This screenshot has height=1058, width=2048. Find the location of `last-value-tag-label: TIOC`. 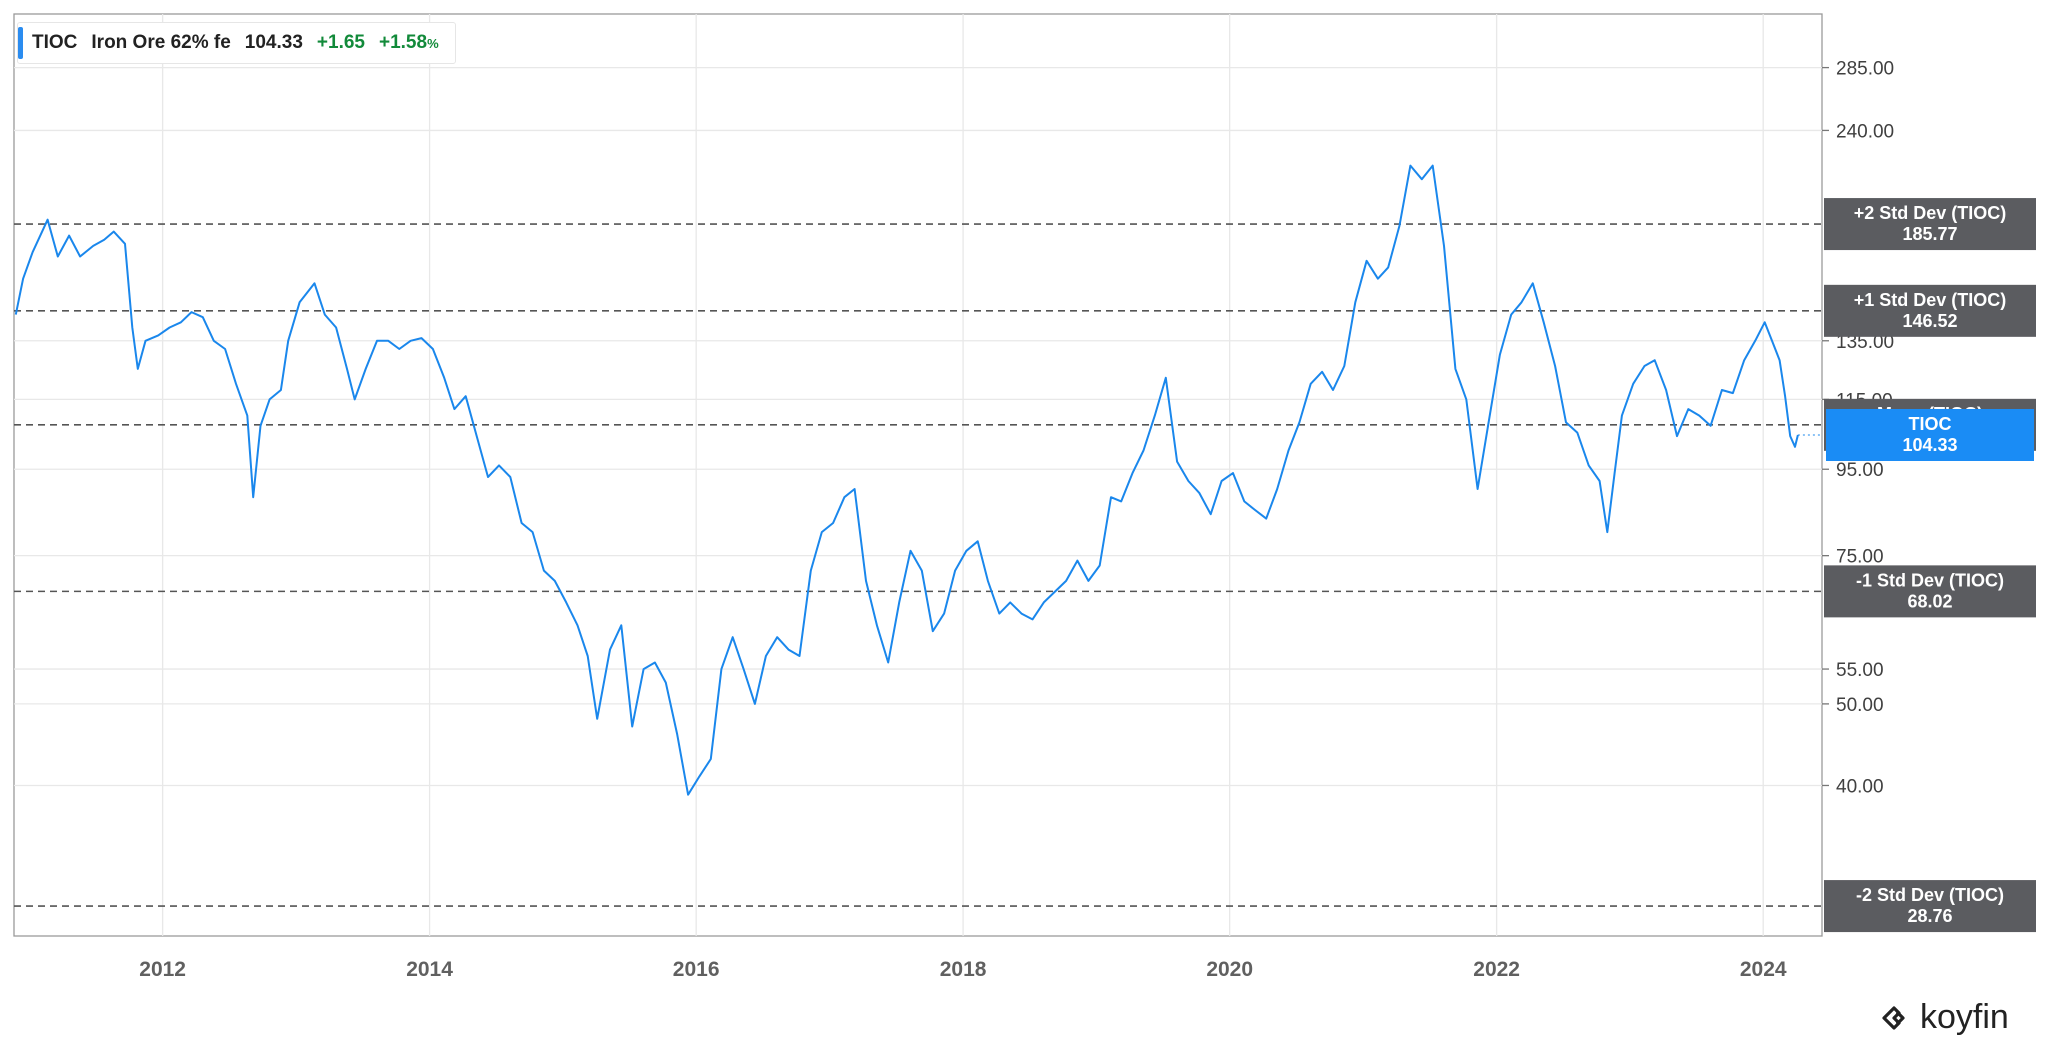

last-value-tag-label: TIOC is located at coordinates (1930, 424).